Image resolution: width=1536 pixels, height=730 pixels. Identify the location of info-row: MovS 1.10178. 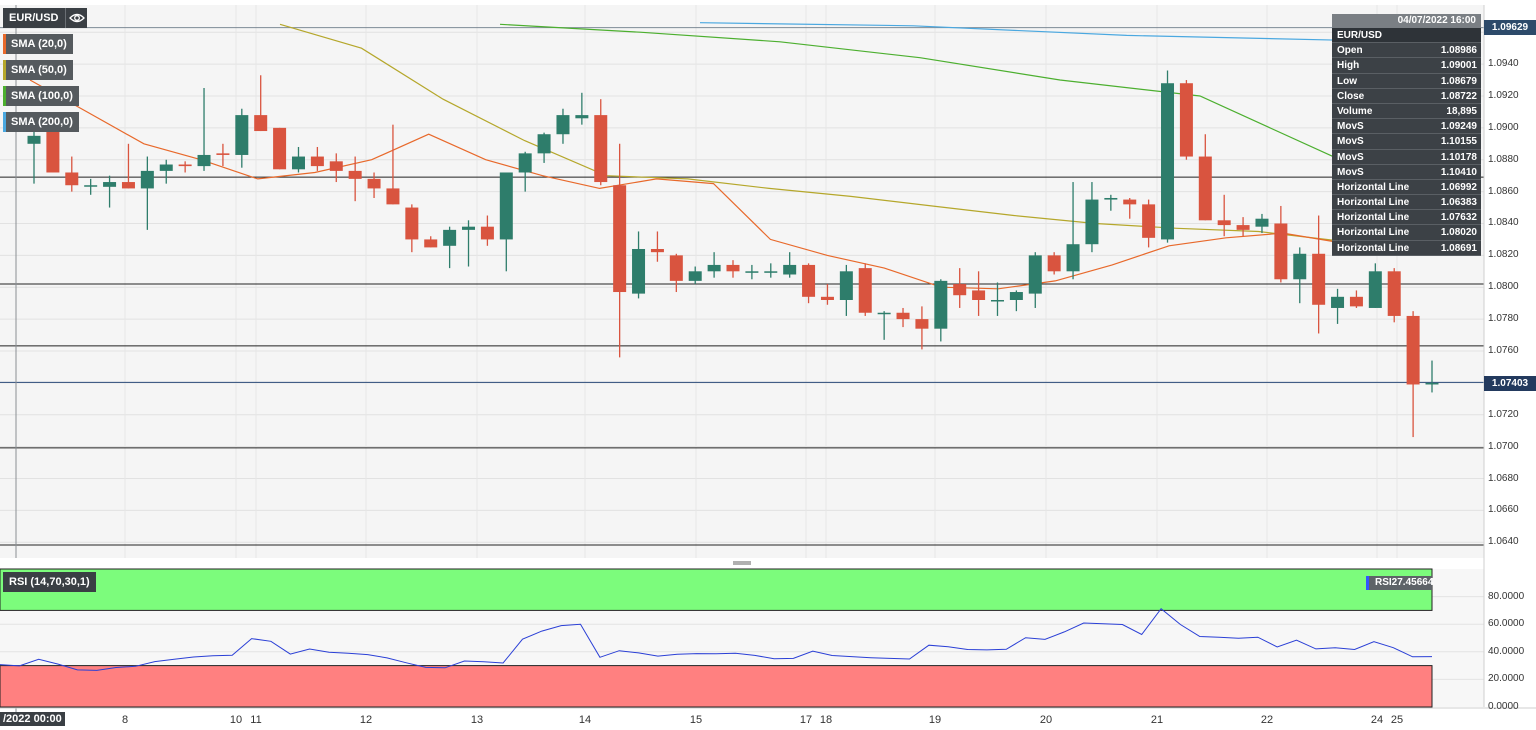
(1406, 157).